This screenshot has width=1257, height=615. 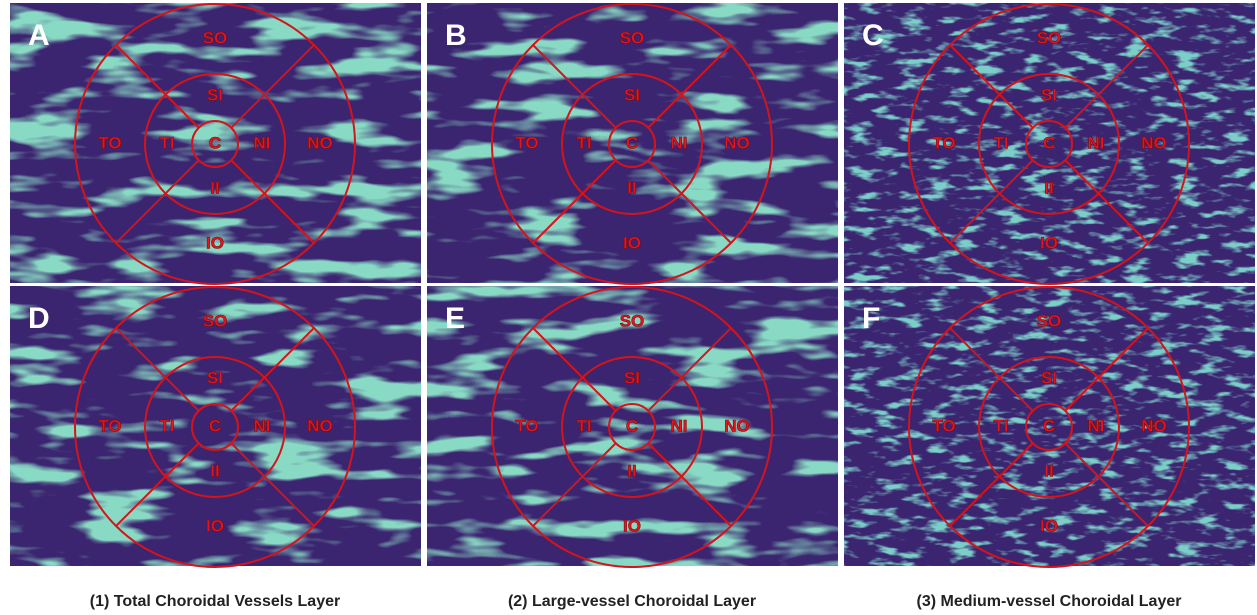 I want to click on panel-letter: D, so click(x=39, y=318).